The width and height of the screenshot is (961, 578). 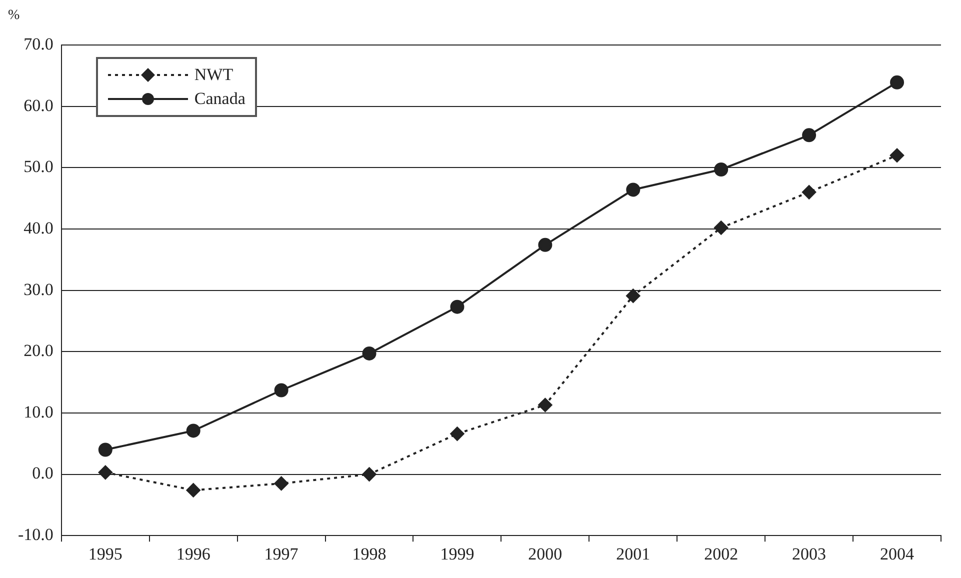 I want to click on x-tick-label: 1998, so click(x=369, y=554).